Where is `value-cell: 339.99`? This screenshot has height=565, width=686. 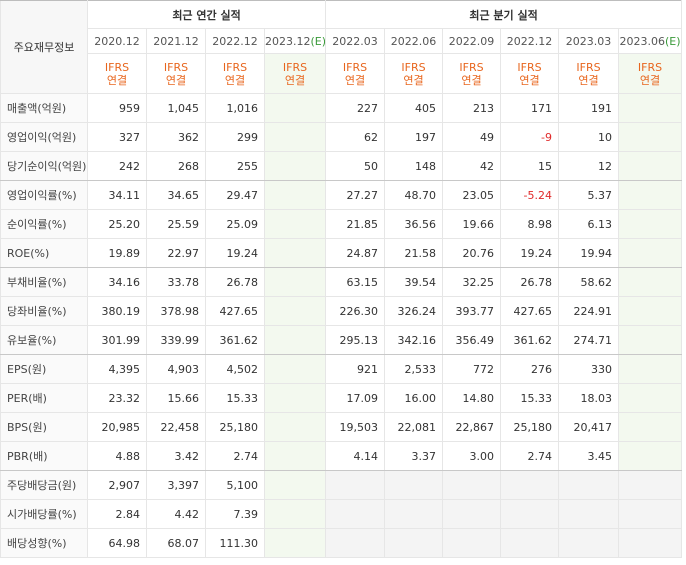 value-cell: 339.99 is located at coordinates (176, 340).